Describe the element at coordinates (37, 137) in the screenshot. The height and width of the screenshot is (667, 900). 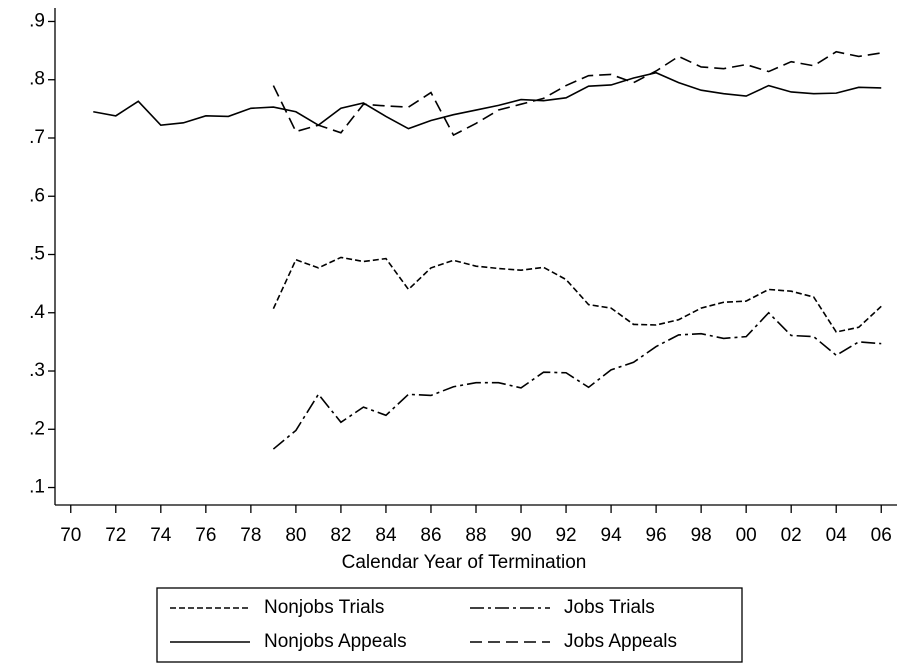
I see `y-tick-label: .7` at that location.